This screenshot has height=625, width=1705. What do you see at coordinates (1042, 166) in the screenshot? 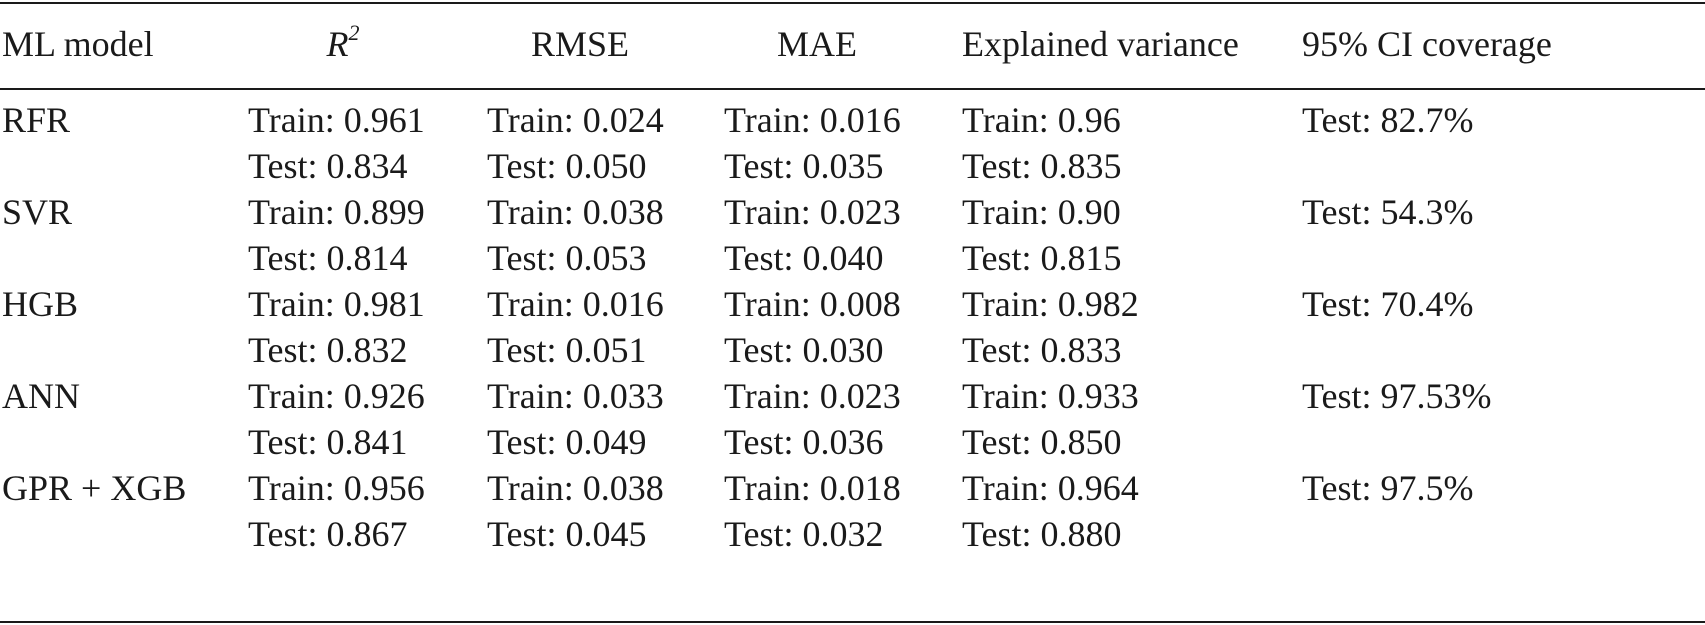
I see `ev-test: Test: 0.835` at bounding box center [1042, 166].